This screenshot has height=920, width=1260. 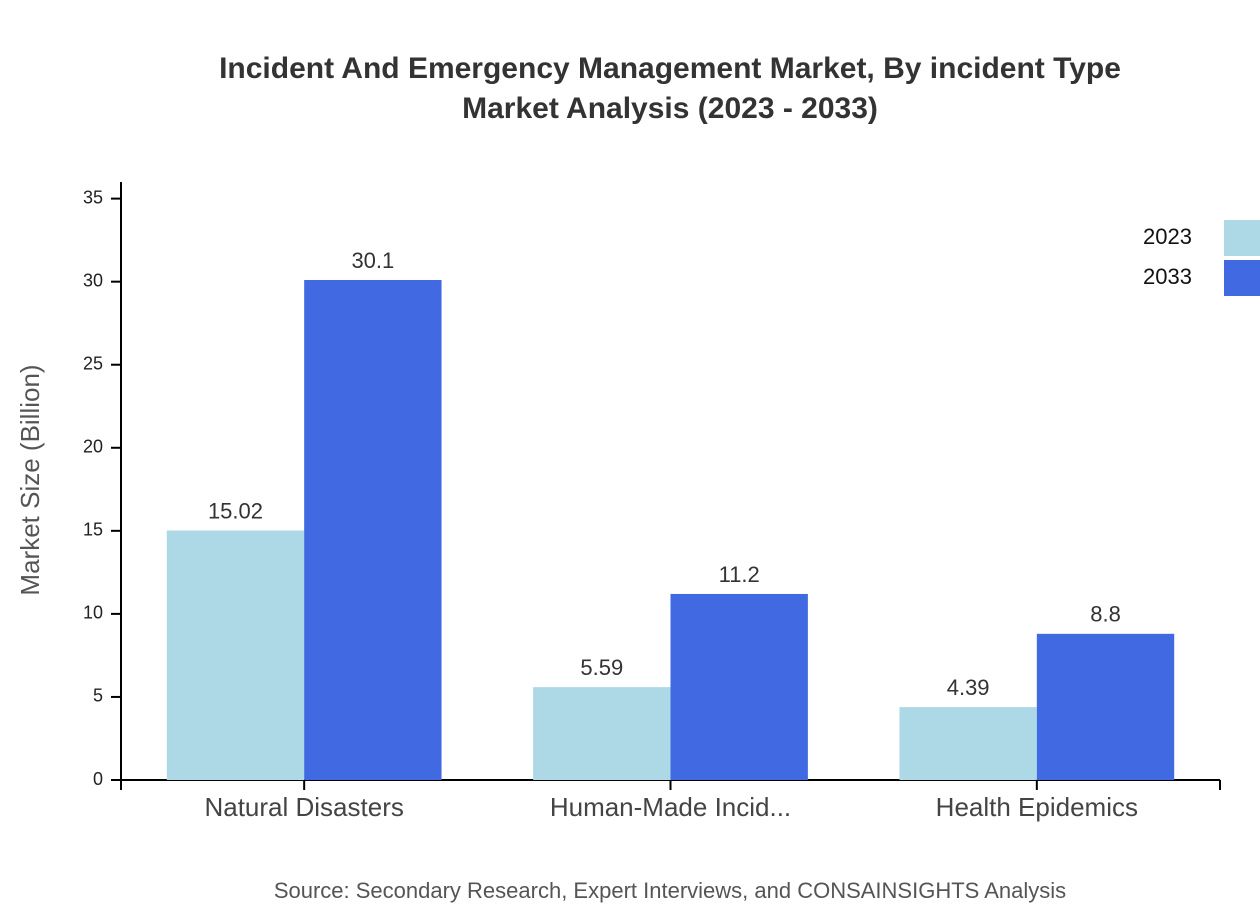 I want to click on value-label: 8.8, so click(x=1105, y=614).